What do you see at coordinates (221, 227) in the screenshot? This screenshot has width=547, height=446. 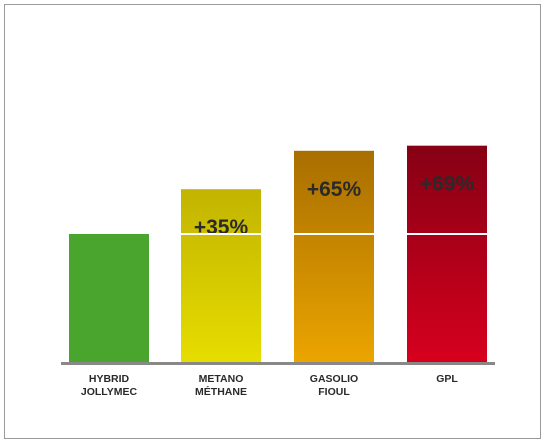 I see `bar-value-label-1: +35%` at bounding box center [221, 227].